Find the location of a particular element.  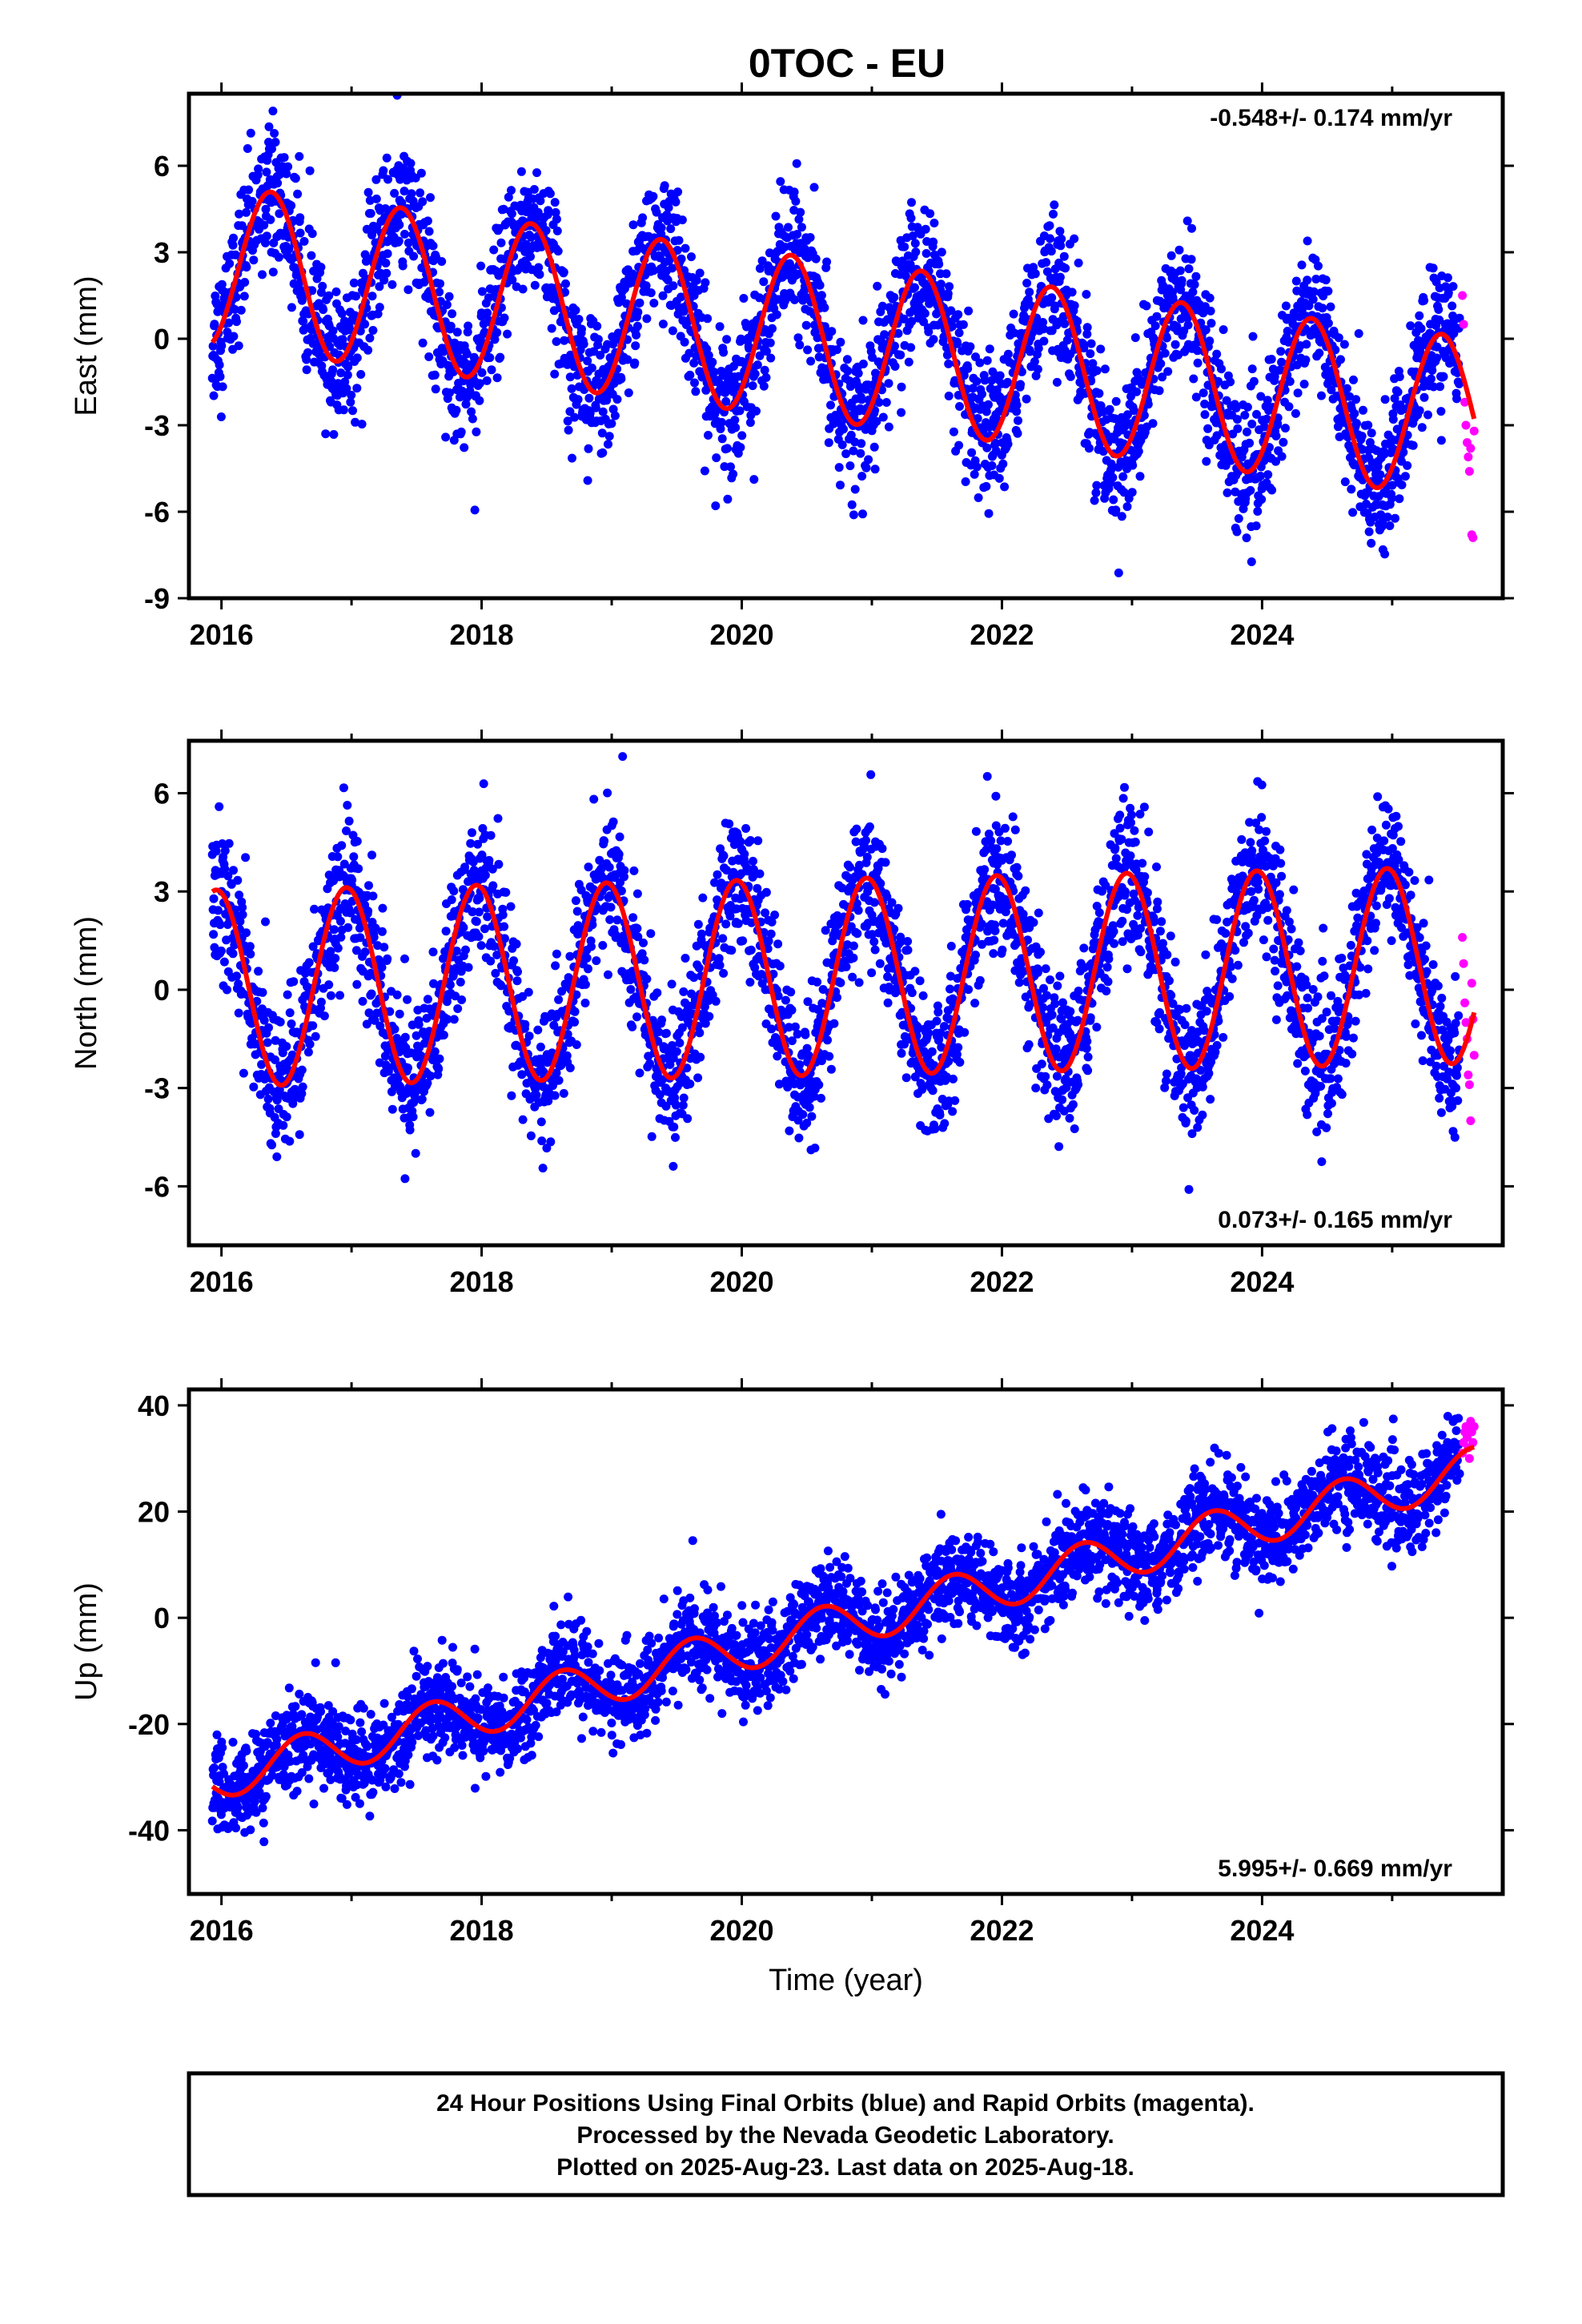

y-tick-label: 0 is located at coordinates (162, 339).